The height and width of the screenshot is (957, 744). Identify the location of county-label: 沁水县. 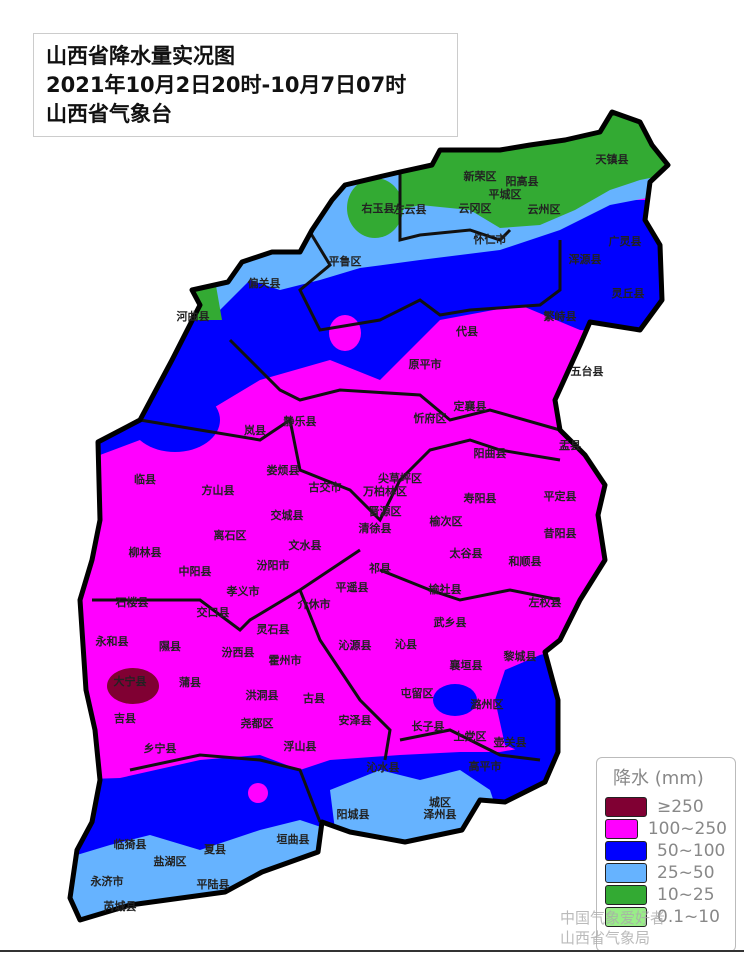
(383, 767).